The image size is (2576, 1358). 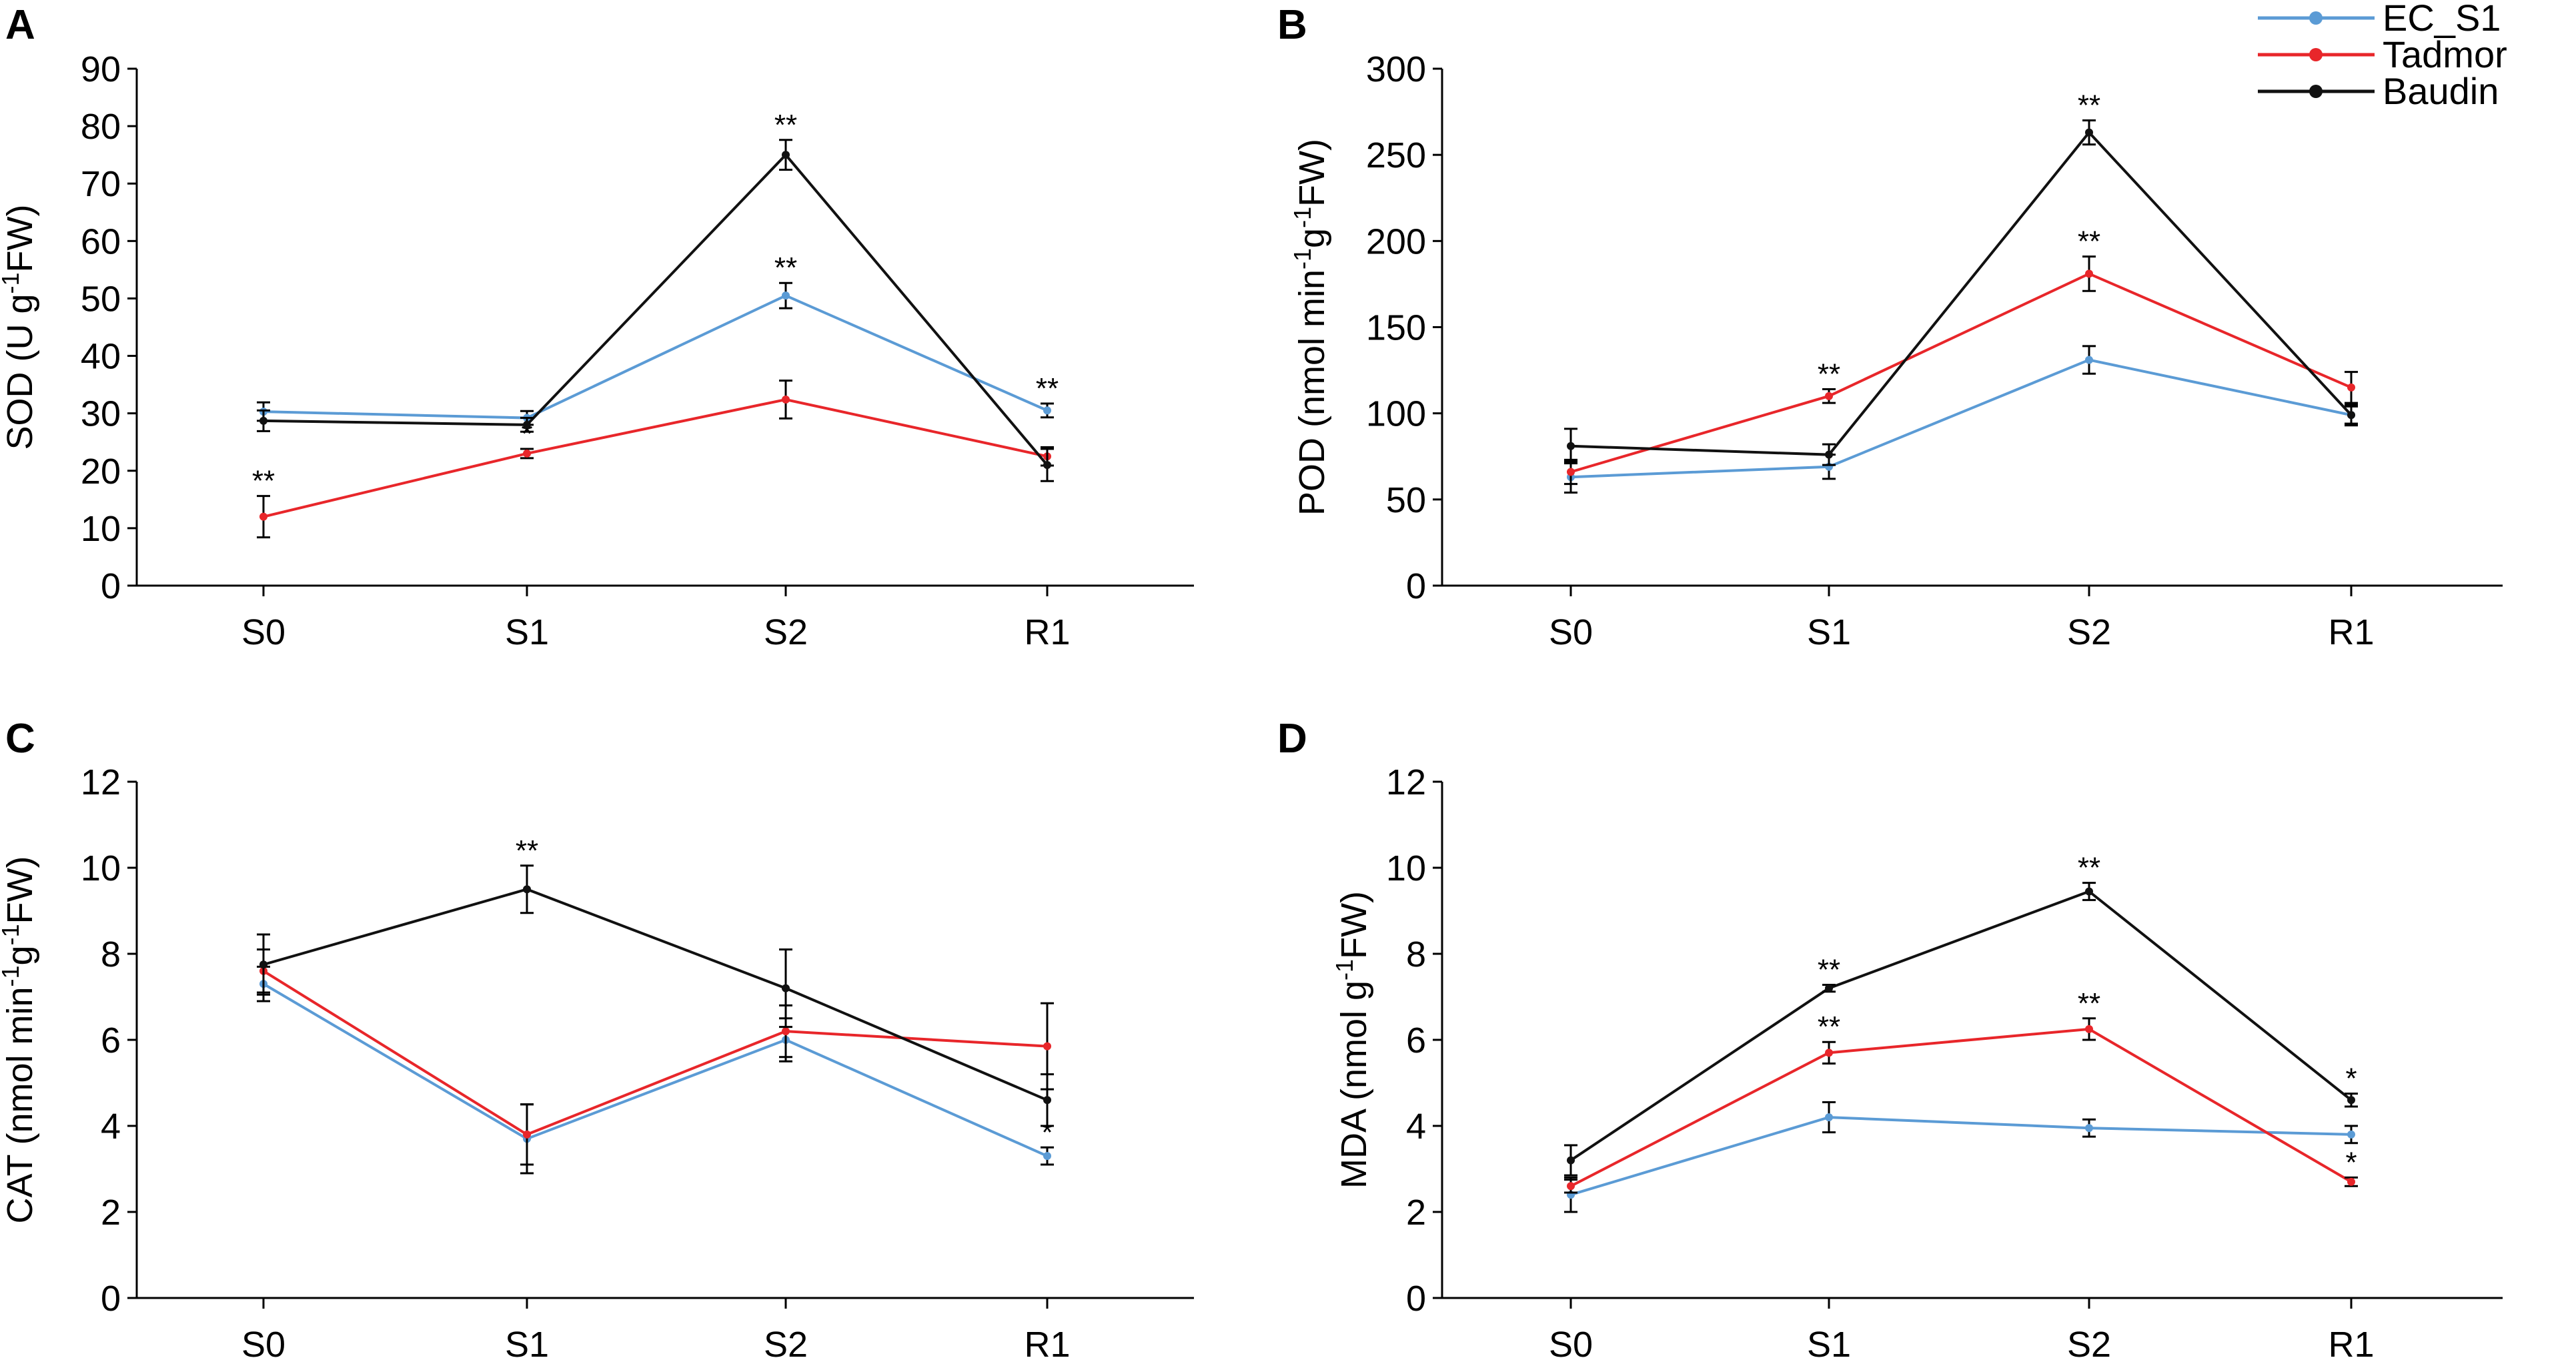 What do you see at coordinates (1416, 1213) in the screenshot?
I see `y-tick-label: 2` at bounding box center [1416, 1213].